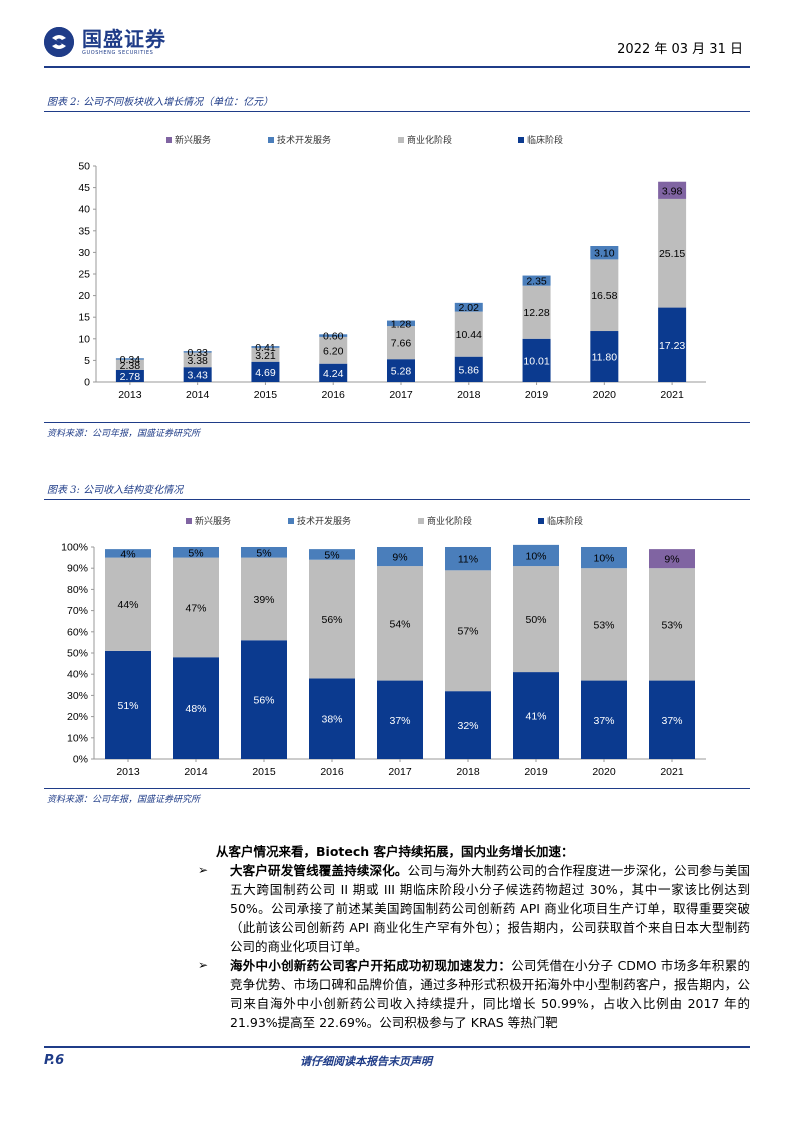  What do you see at coordinates (672, 254) in the screenshot?
I see `data-label: 25.15` at bounding box center [672, 254].